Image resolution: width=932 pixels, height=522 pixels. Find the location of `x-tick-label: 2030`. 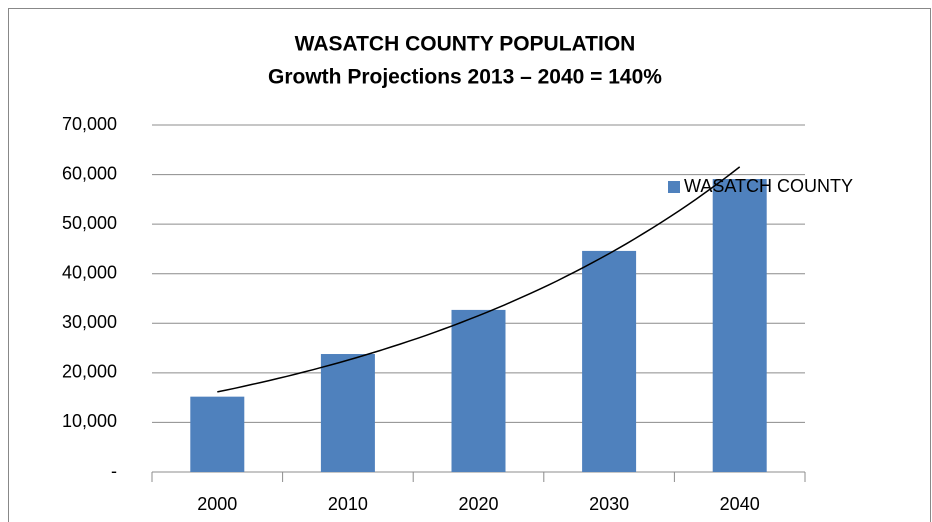

x-tick-label: 2030 is located at coordinates (609, 504).